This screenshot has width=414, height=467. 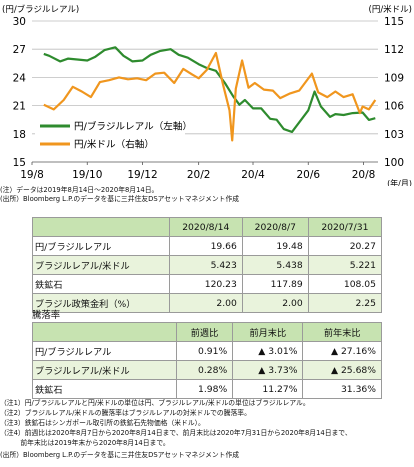 I want to click on table-row: 円/ブラジルレアル 19.66 19.48 20.27, so click(x=207, y=246).